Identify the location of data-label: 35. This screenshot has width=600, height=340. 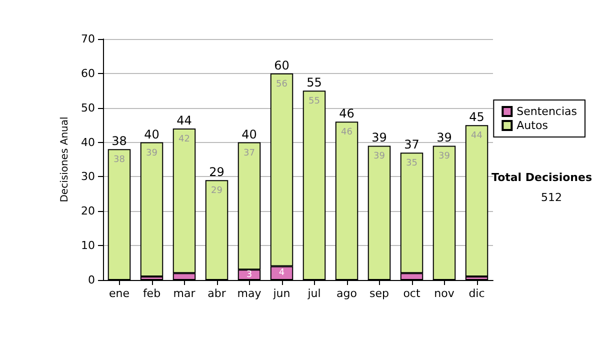
(412, 163).